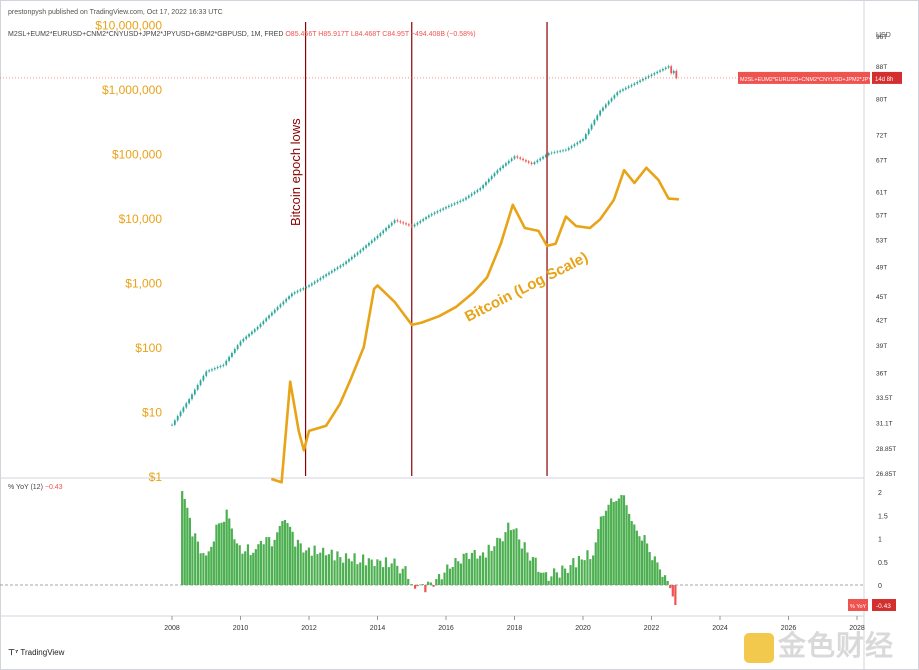  What do you see at coordinates (526, 287) in the screenshot?
I see `bitcoin-annotation: Bitcoin (Log Scale)` at bounding box center [526, 287].